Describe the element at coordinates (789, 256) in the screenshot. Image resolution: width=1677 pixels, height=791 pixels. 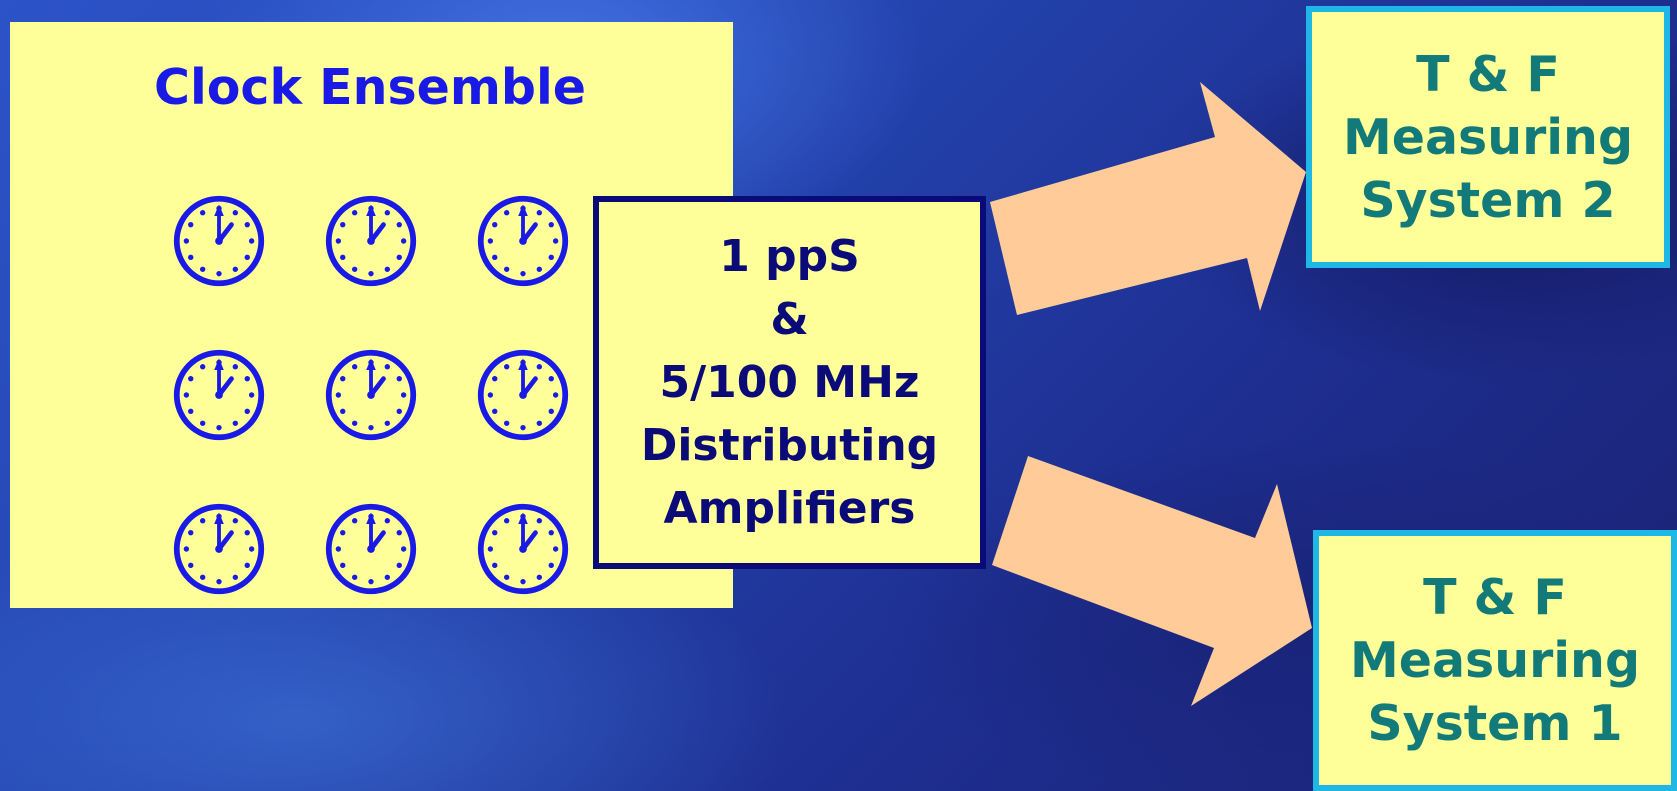
I see `amp-label-line: 1 ppS` at that location.